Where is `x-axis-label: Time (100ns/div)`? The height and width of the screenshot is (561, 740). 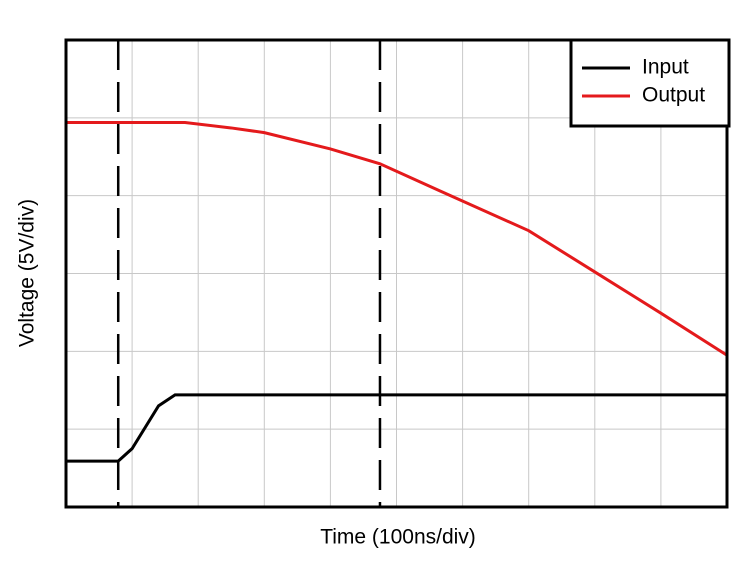 x-axis-label: Time (100ns/div) is located at coordinates (398, 537).